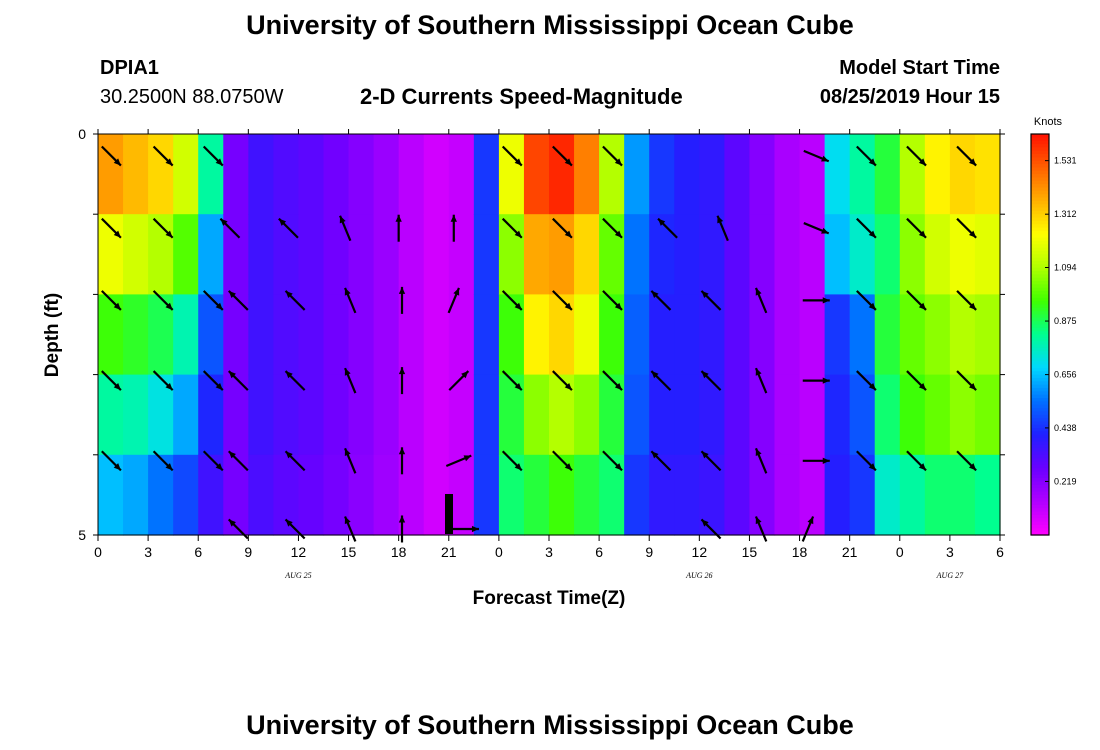  I want to click on colorbar-label: 0.875, so click(1065, 321).